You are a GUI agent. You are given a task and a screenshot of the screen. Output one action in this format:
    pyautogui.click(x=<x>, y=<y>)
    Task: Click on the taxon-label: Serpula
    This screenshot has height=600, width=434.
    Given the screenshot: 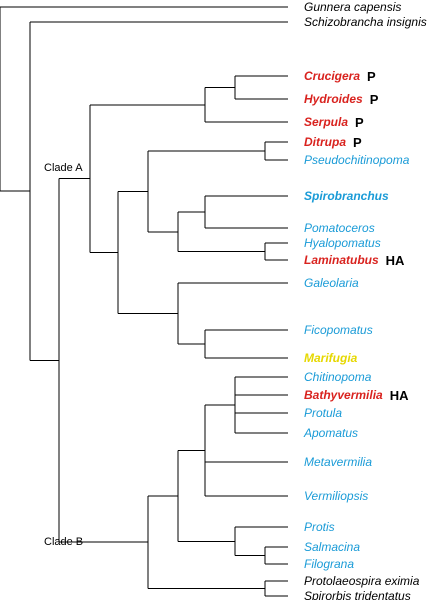 What is the action you would take?
    pyautogui.click(x=326, y=122)
    